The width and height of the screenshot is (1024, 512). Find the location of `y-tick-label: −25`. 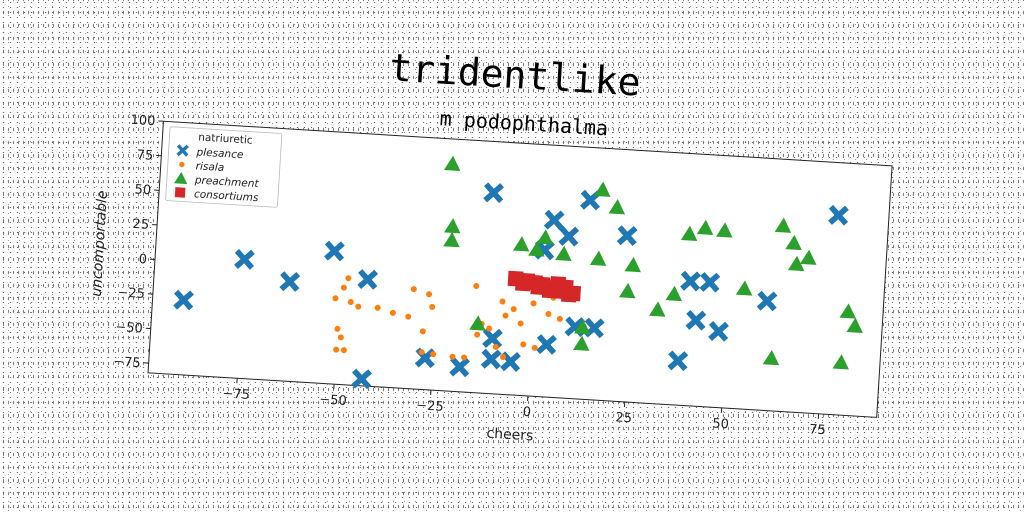

y-tick-label: −25 is located at coordinates (131, 293).